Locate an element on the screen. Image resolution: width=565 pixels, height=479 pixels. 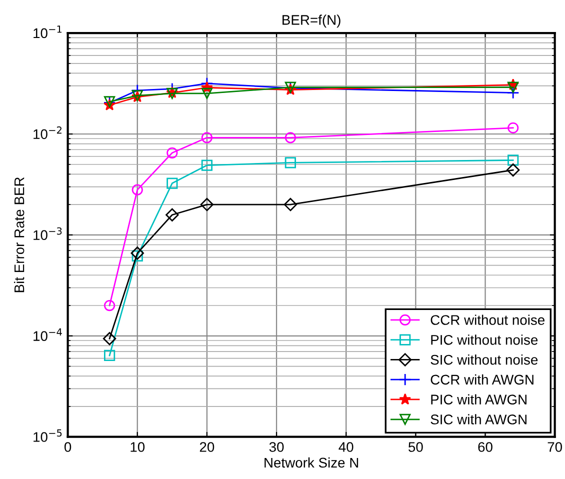
chart-title: BER=f(N) is located at coordinates (311, 21).